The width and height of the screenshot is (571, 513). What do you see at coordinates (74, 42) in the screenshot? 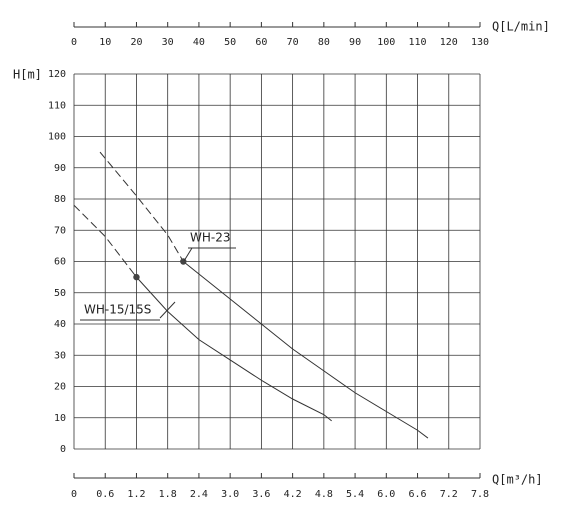
I see `x2-tick-label: 0` at bounding box center [74, 42].